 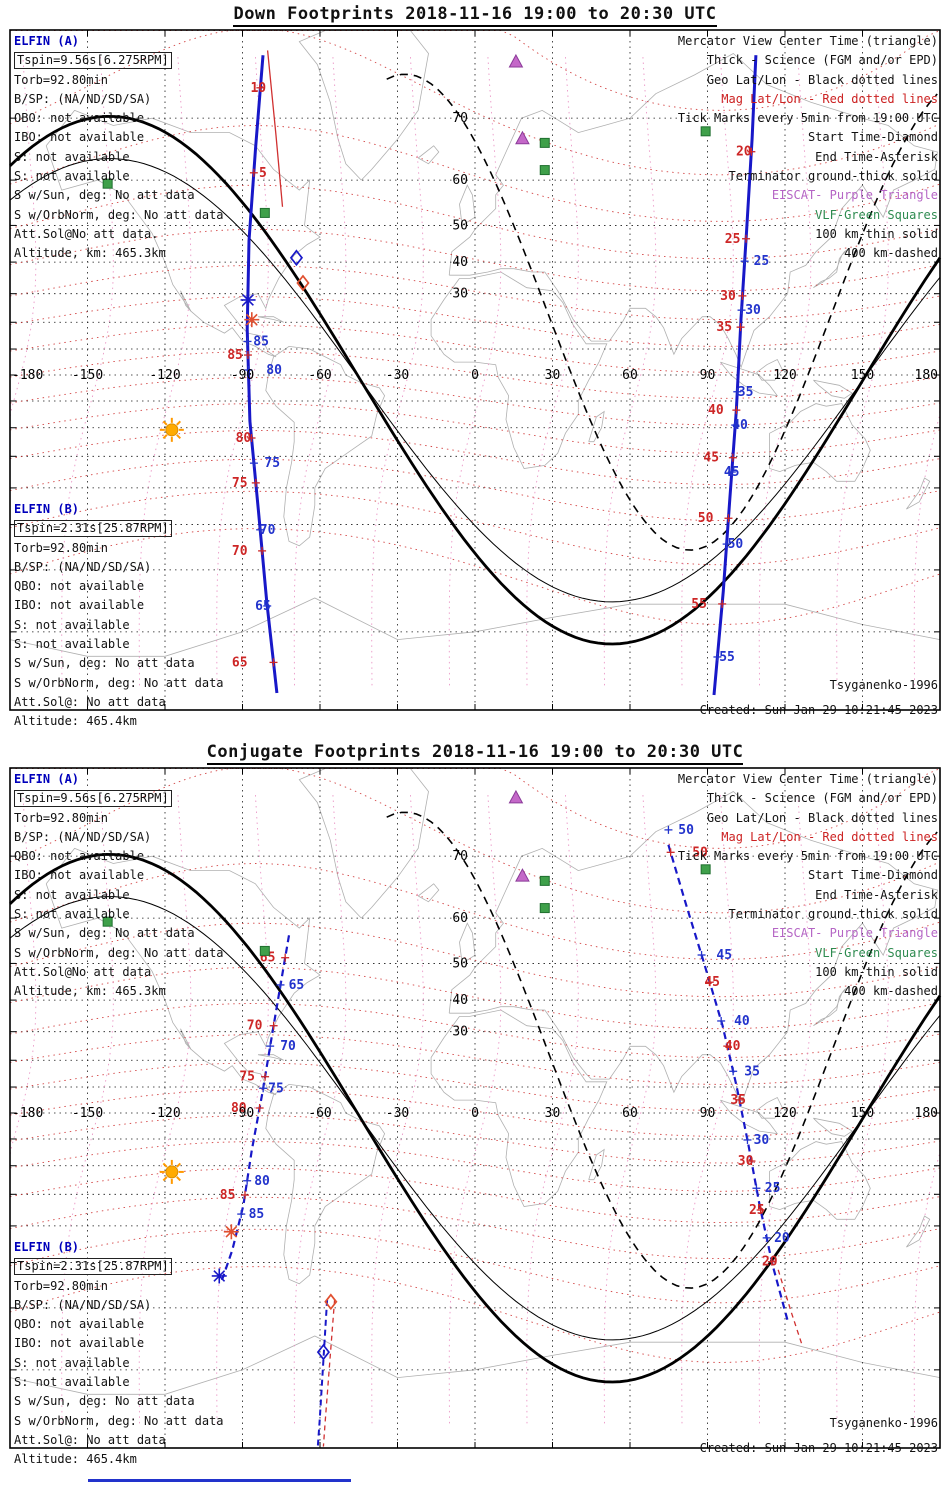 I want to click on tspin-box: Tspin=9.56s[6.275RPM], so click(x=93, y=61).